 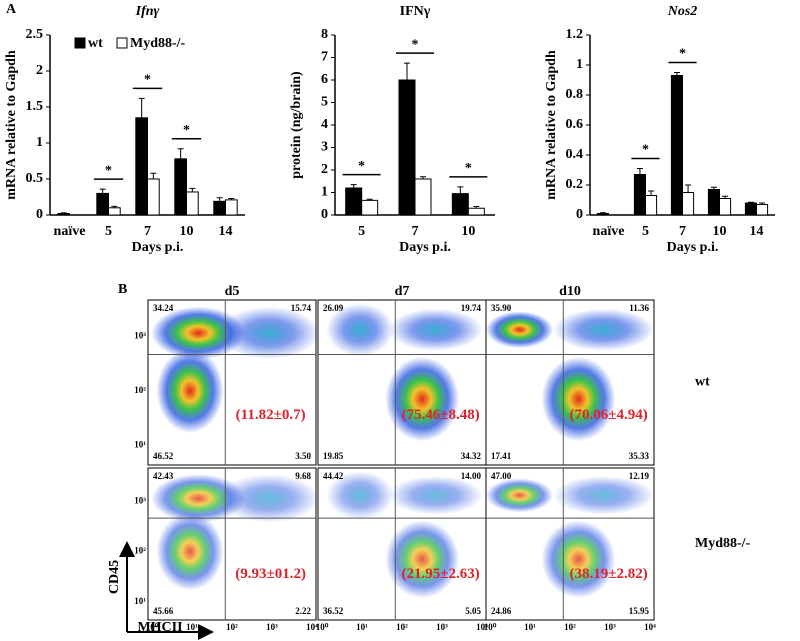 What do you see at coordinates (468, 231) in the screenshot?
I see `x-tick-label: 10` at bounding box center [468, 231].